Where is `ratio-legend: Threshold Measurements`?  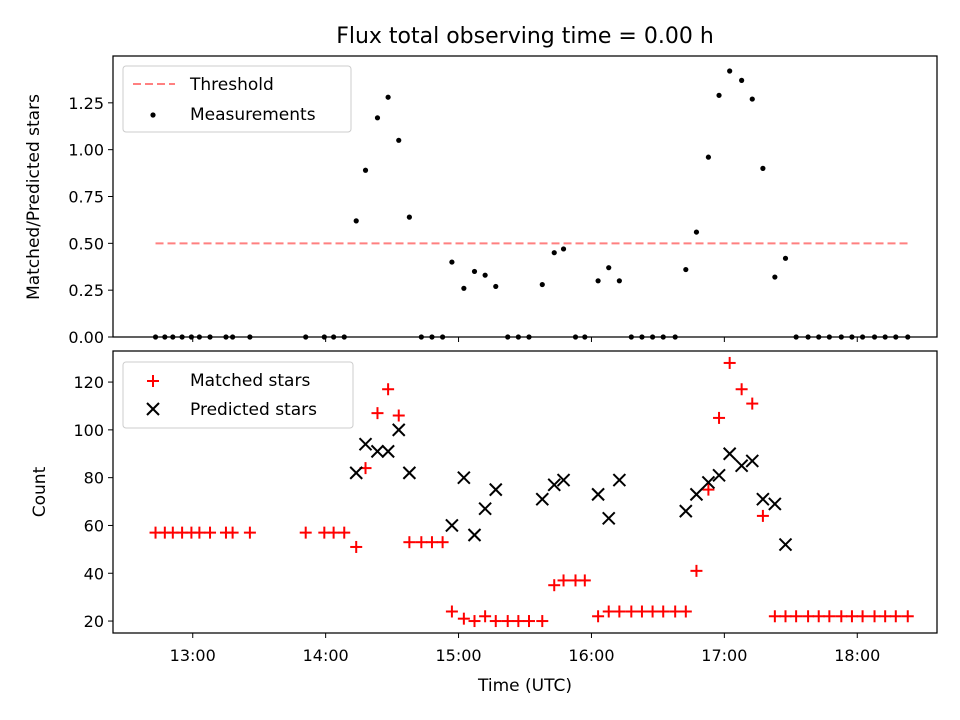
ratio-legend: Threshold Measurements is located at coordinates (237, 99).